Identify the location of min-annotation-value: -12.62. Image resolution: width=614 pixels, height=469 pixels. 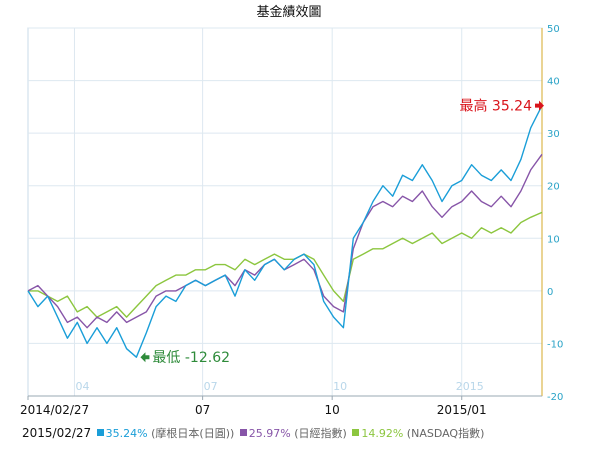
(207, 358).